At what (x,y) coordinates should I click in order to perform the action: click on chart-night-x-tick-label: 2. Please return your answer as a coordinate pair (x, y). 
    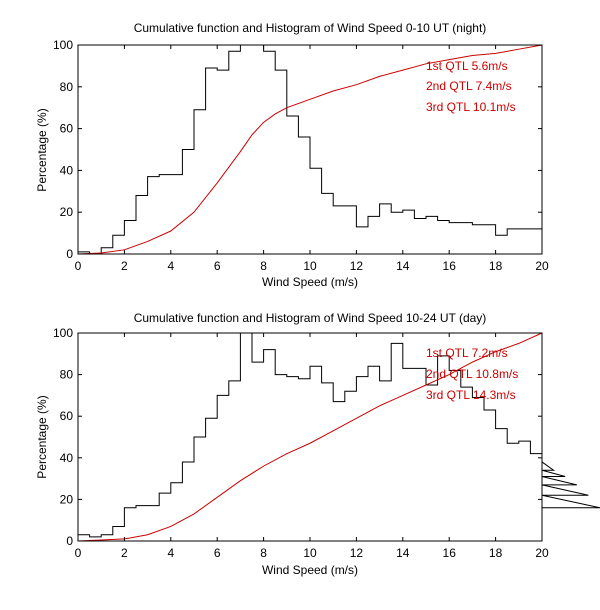
    Looking at the image, I should click on (124, 266).